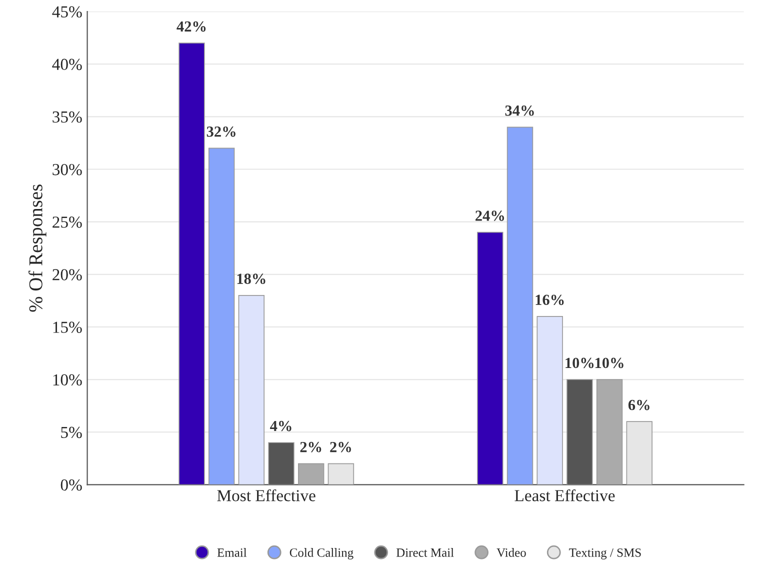 The width and height of the screenshot is (759, 577). Describe the element at coordinates (519, 110) in the screenshot. I see `data-label: 34%` at that location.